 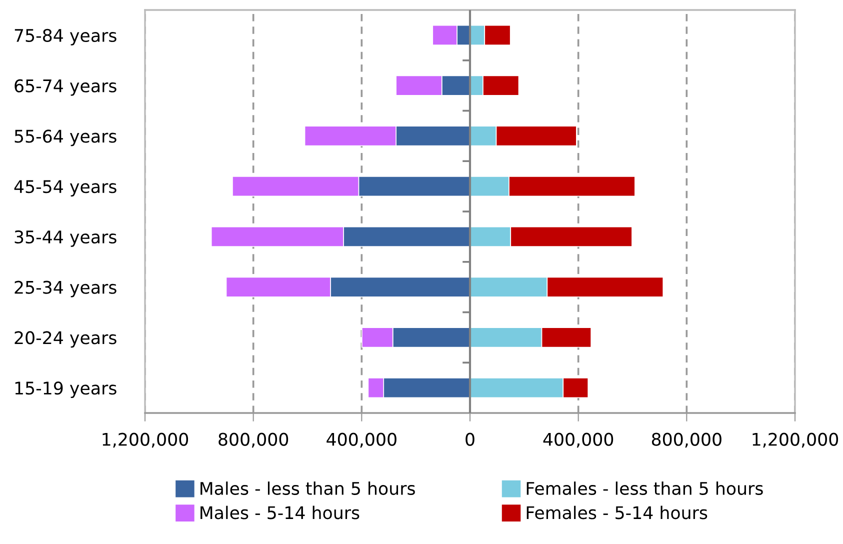 I want to click on legend-label: Females - 5-14 hours, so click(x=617, y=513).